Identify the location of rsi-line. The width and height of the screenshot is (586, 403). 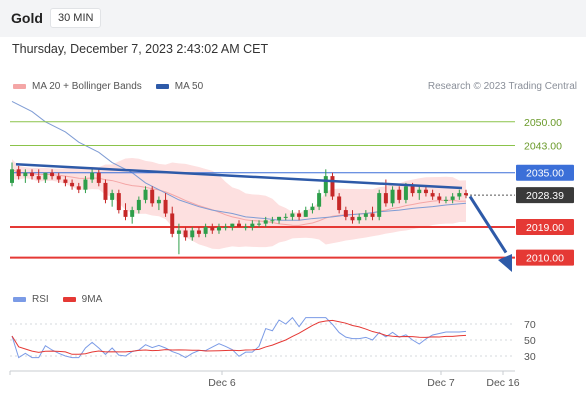
(239, 337).